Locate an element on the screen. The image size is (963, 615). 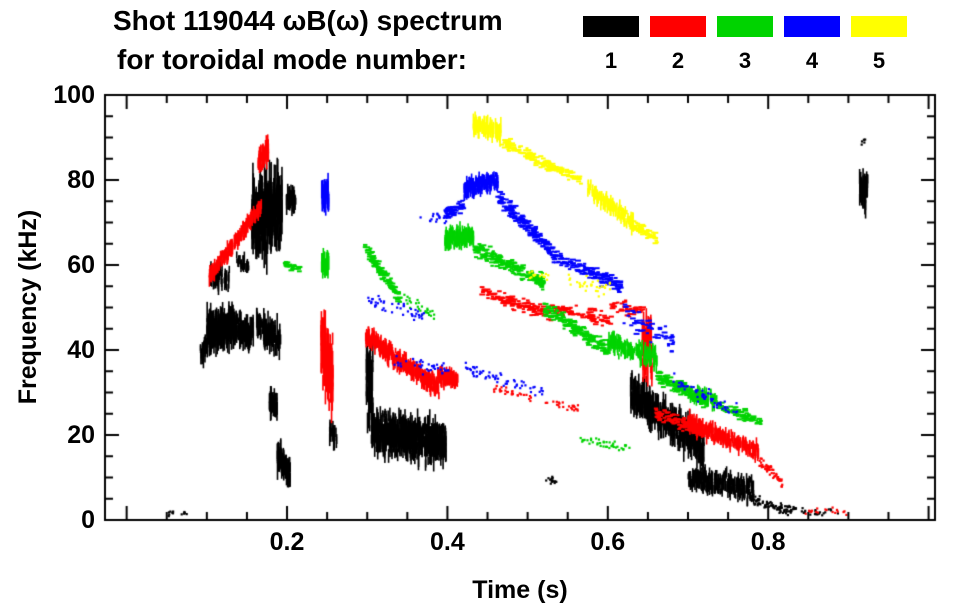
chart-title: Shot 119044 ωB(ω) spectrum is located at coordinates (308, 20).